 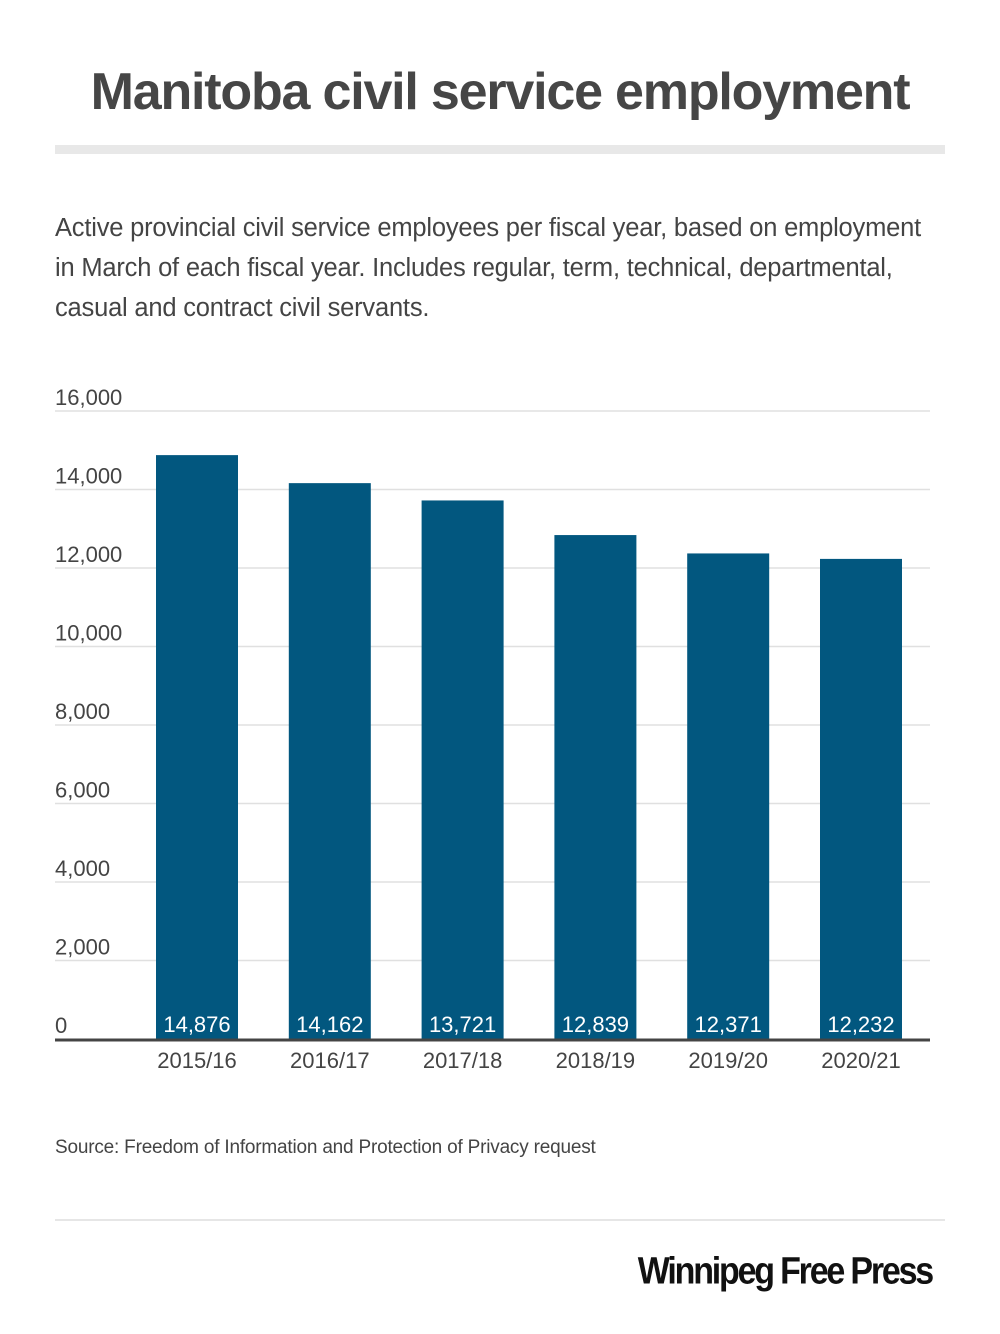 What do you see at coordinates (82, 790) in the screenshot?
I see `y-tick-label: 6,000` at bounding box center [82, 790].